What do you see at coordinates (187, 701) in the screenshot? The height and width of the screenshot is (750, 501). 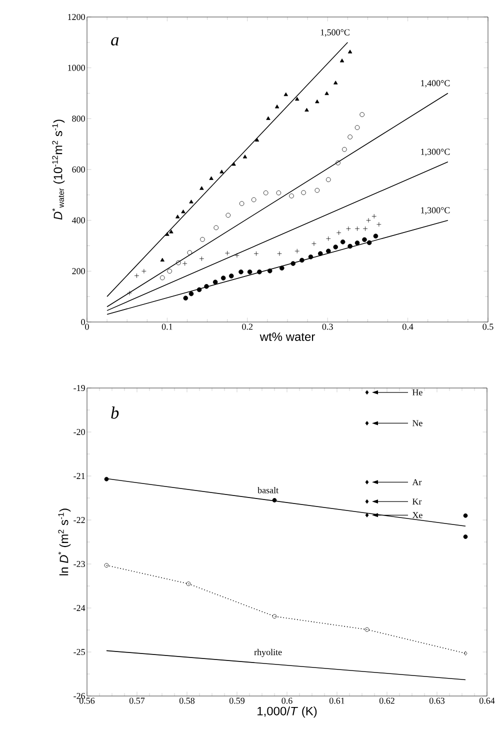 I see `x-tick-label: 0.58` at bounding box center [187, 701].